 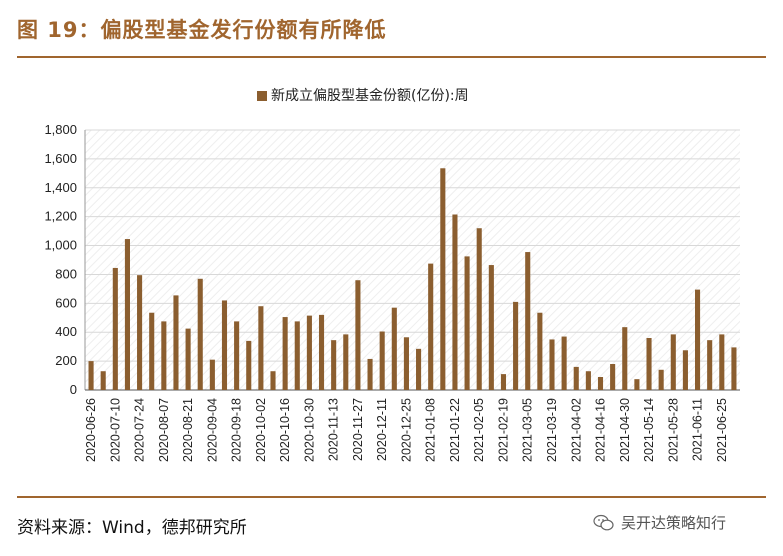 What do you see at coordinates (188, 430) in the screenshot?
I see `x-tick-label: 2020-08-21` at bounding box center [188, 430].